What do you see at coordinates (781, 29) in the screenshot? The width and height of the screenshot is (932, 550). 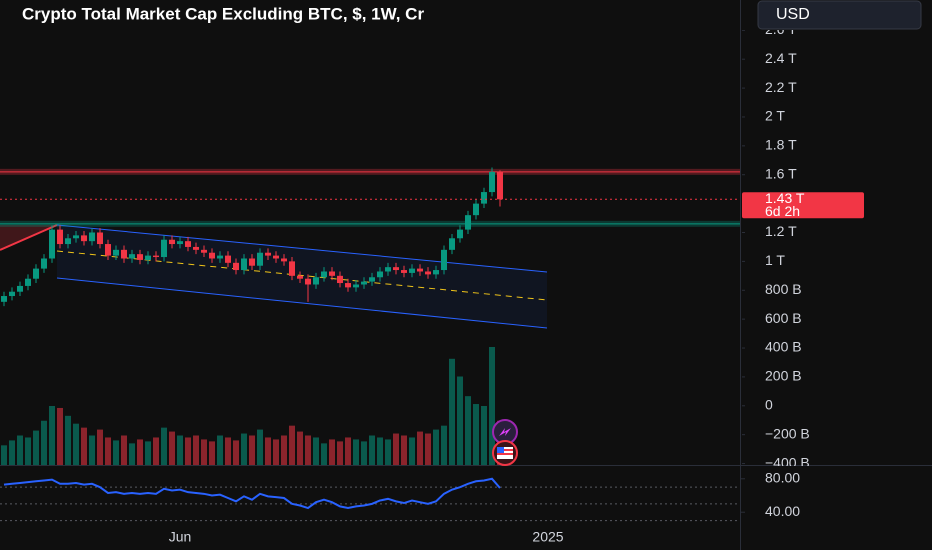 I see `y-tick-label: 2.6 T` at bounding box center [781, 29].